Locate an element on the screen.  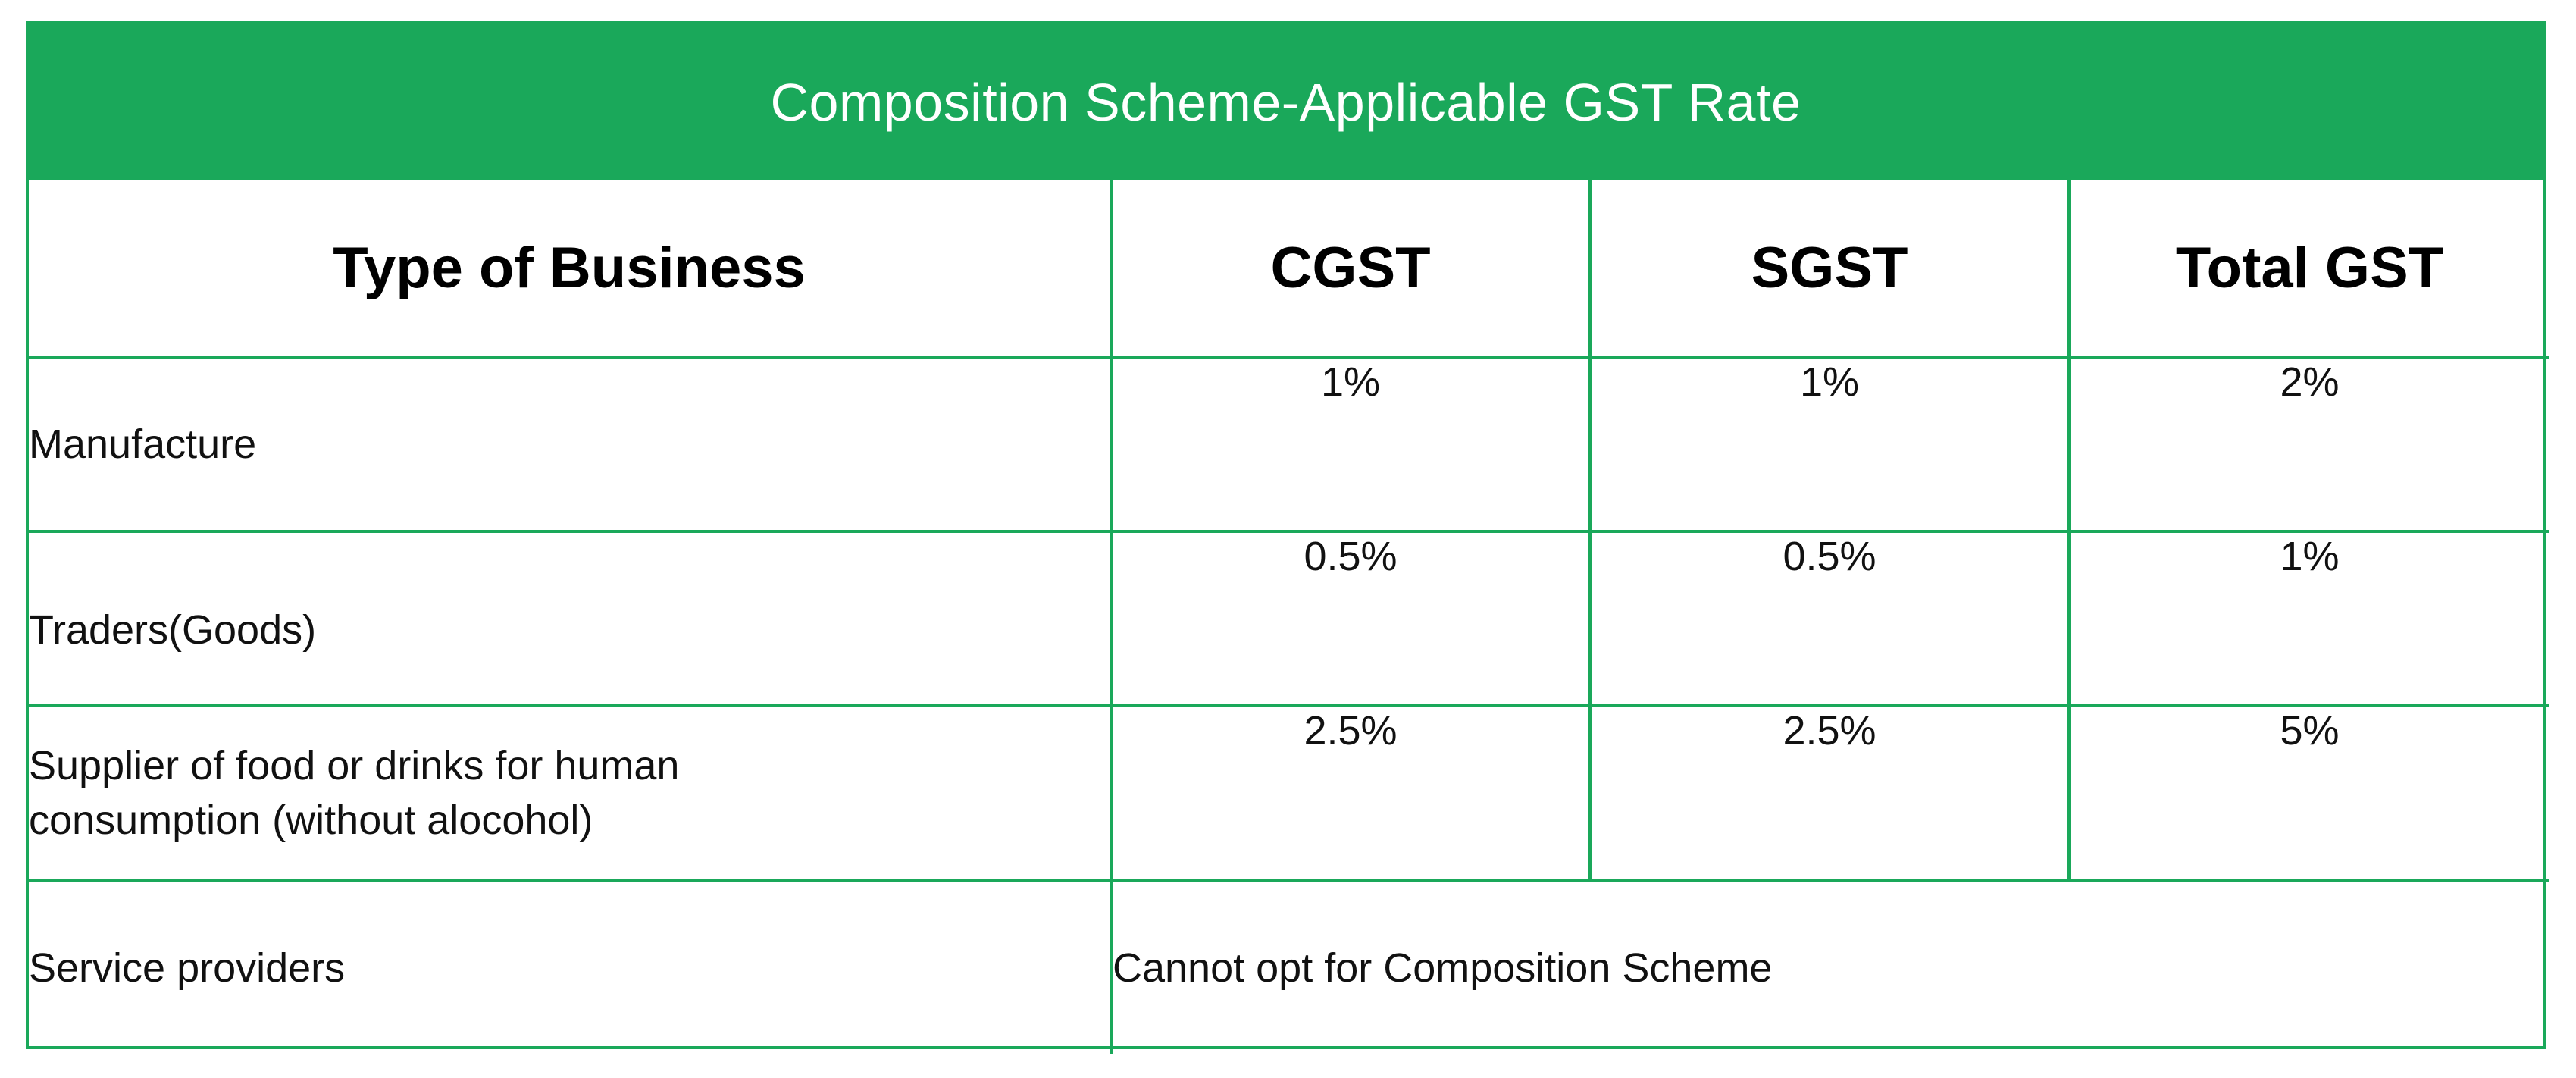
composition-note-cell: Cannot opt for Composition Scheme is located at coordinates (1829, 966).